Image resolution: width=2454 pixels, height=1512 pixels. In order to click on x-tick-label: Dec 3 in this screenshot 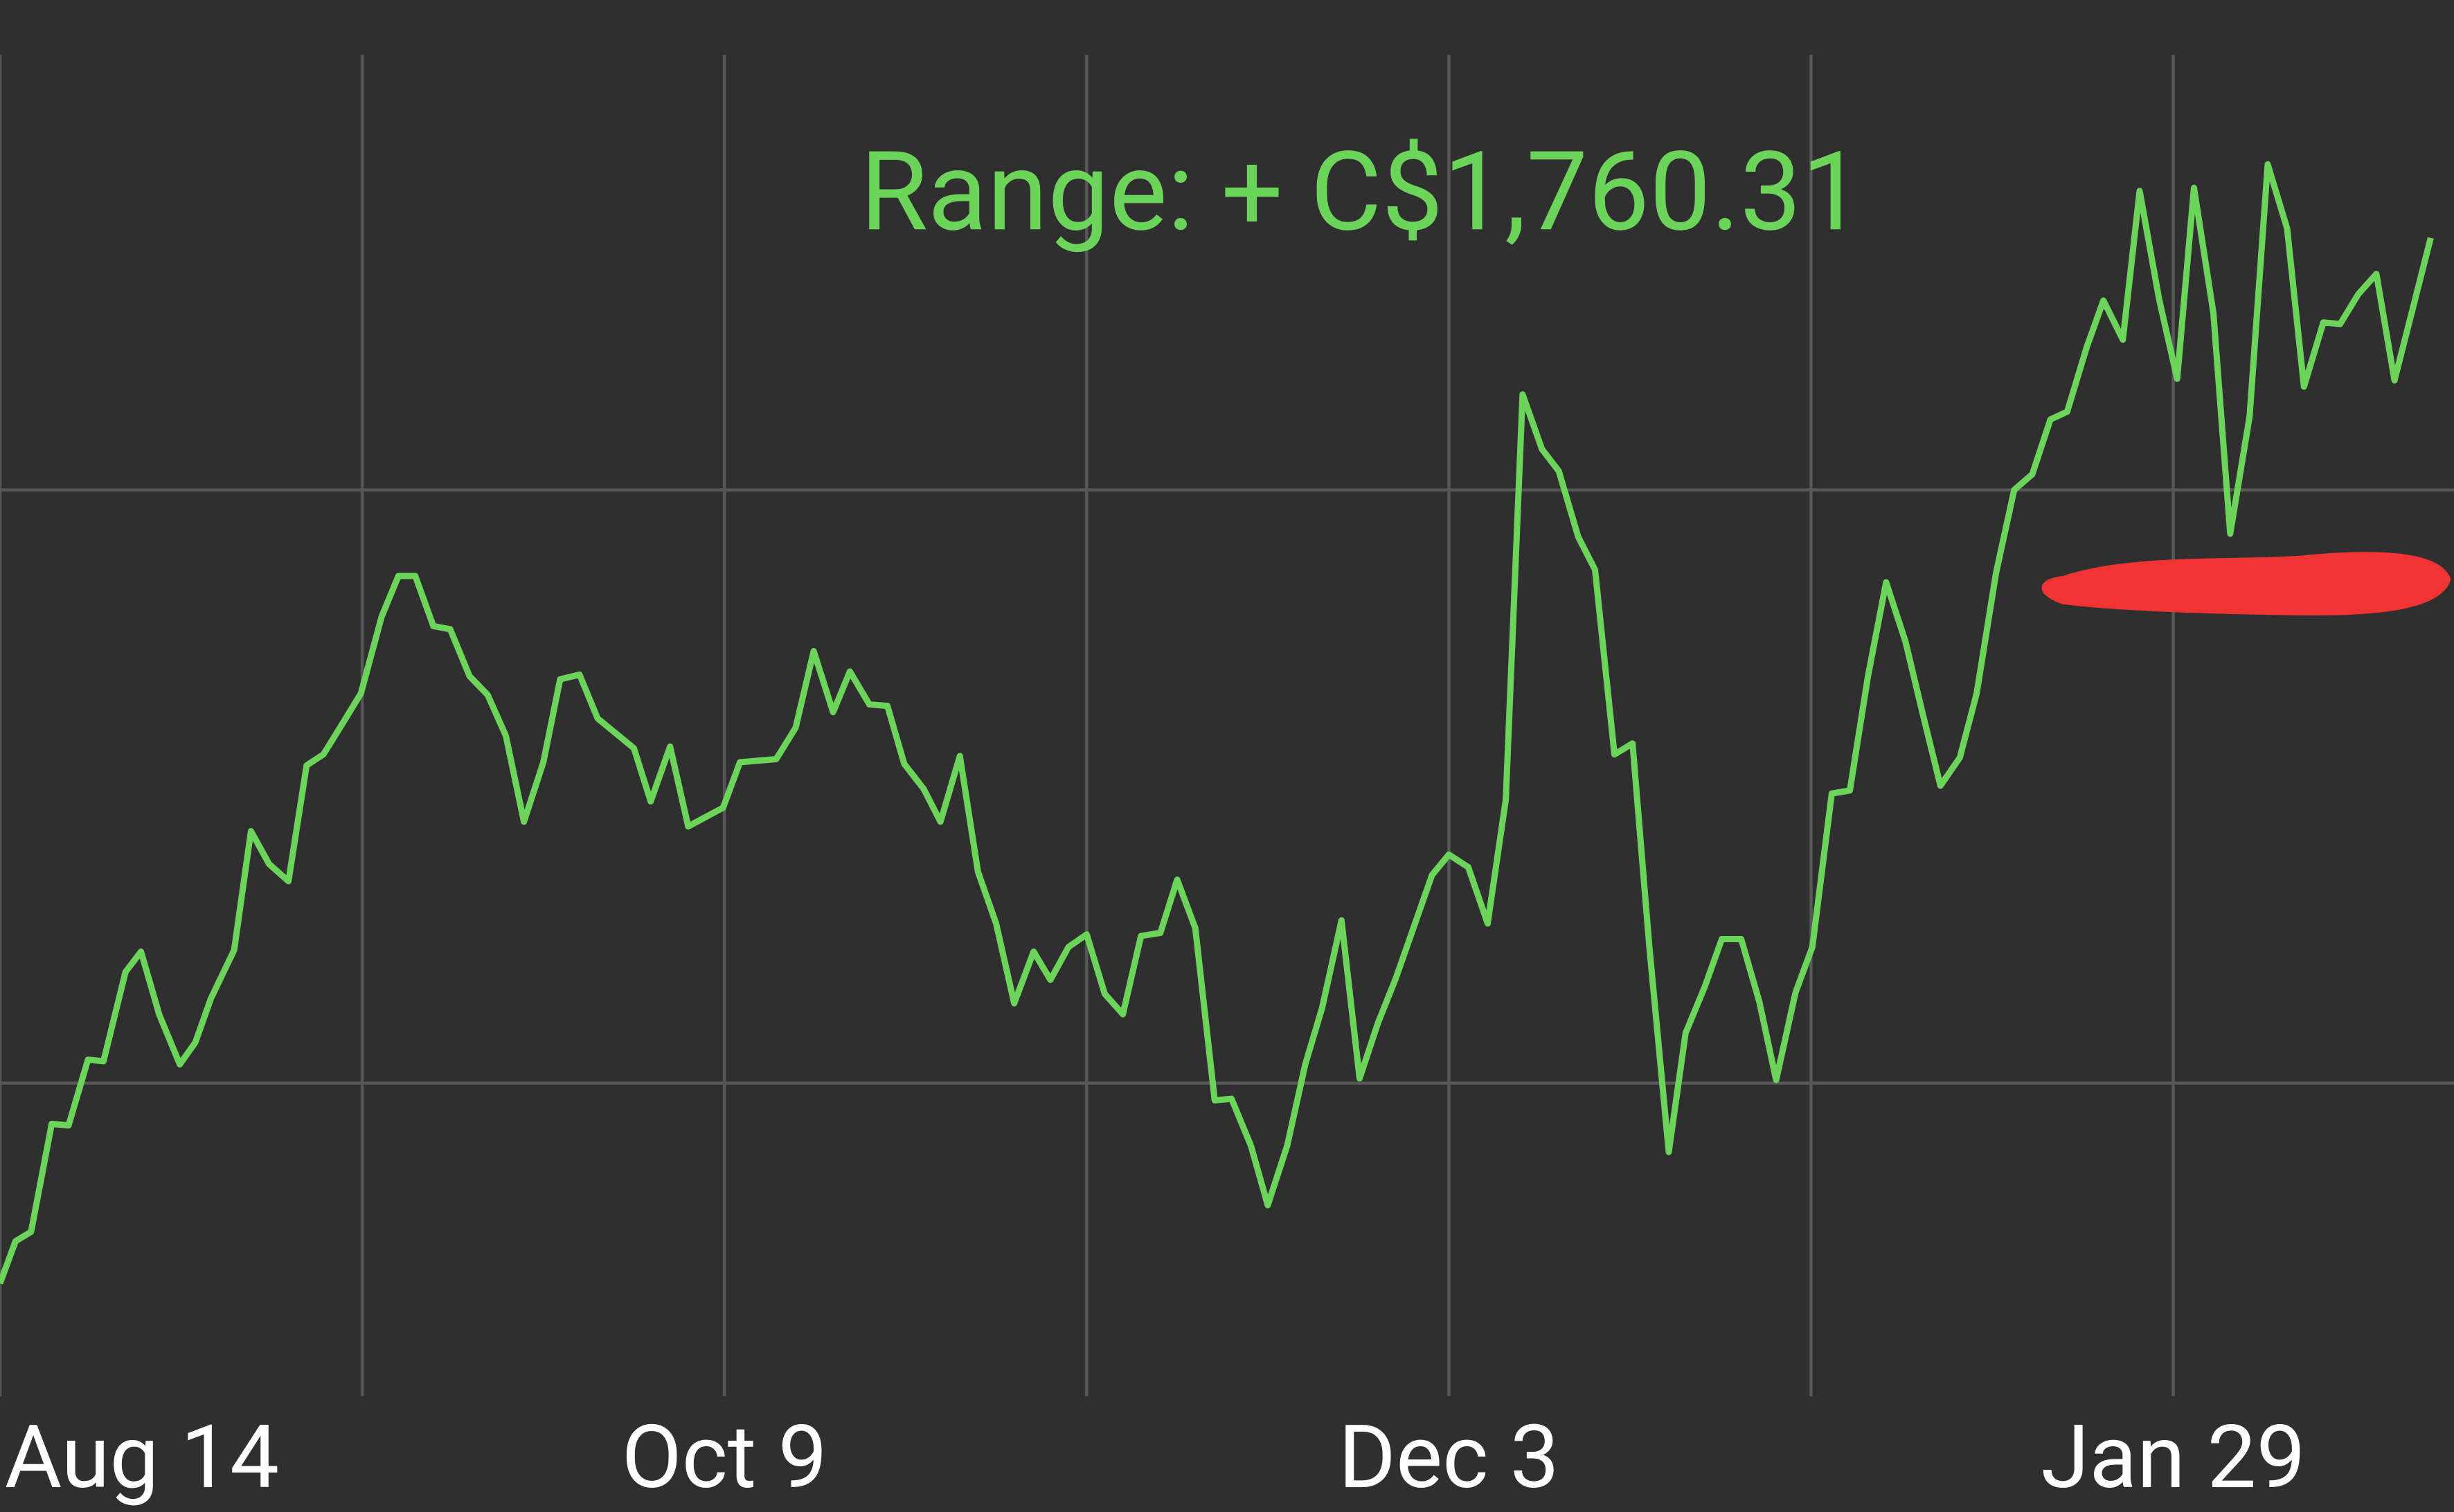, I will do `click(1448, 1457)`.